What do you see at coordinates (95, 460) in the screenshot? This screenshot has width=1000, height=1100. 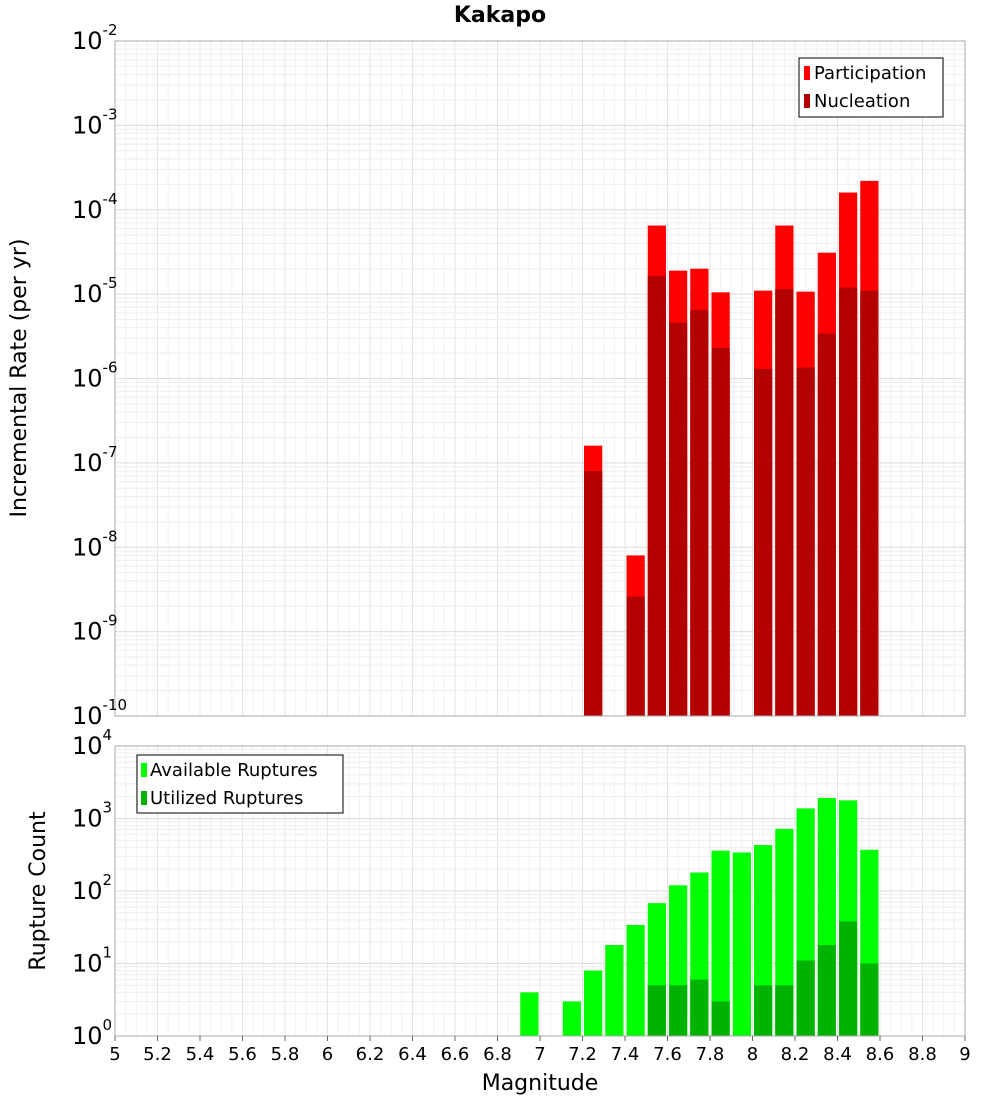 I see `y-tick-label: 10⁻⁷` at bounding box center [95, 460].